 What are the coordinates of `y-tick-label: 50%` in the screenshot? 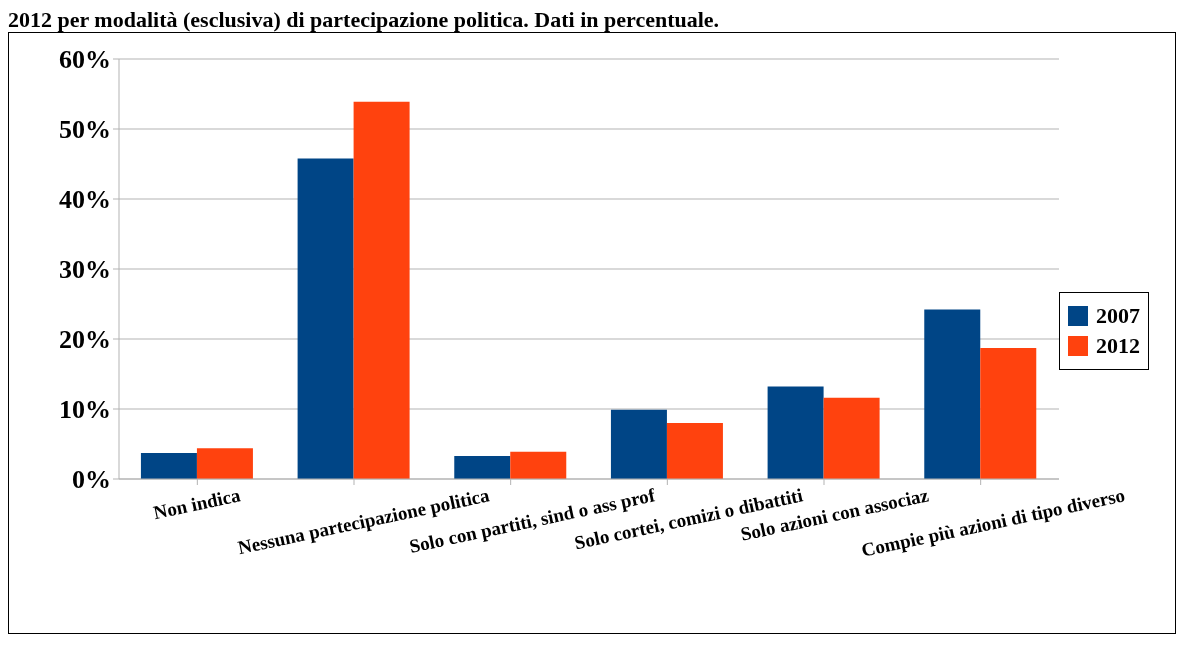 It's located at (85, 130).